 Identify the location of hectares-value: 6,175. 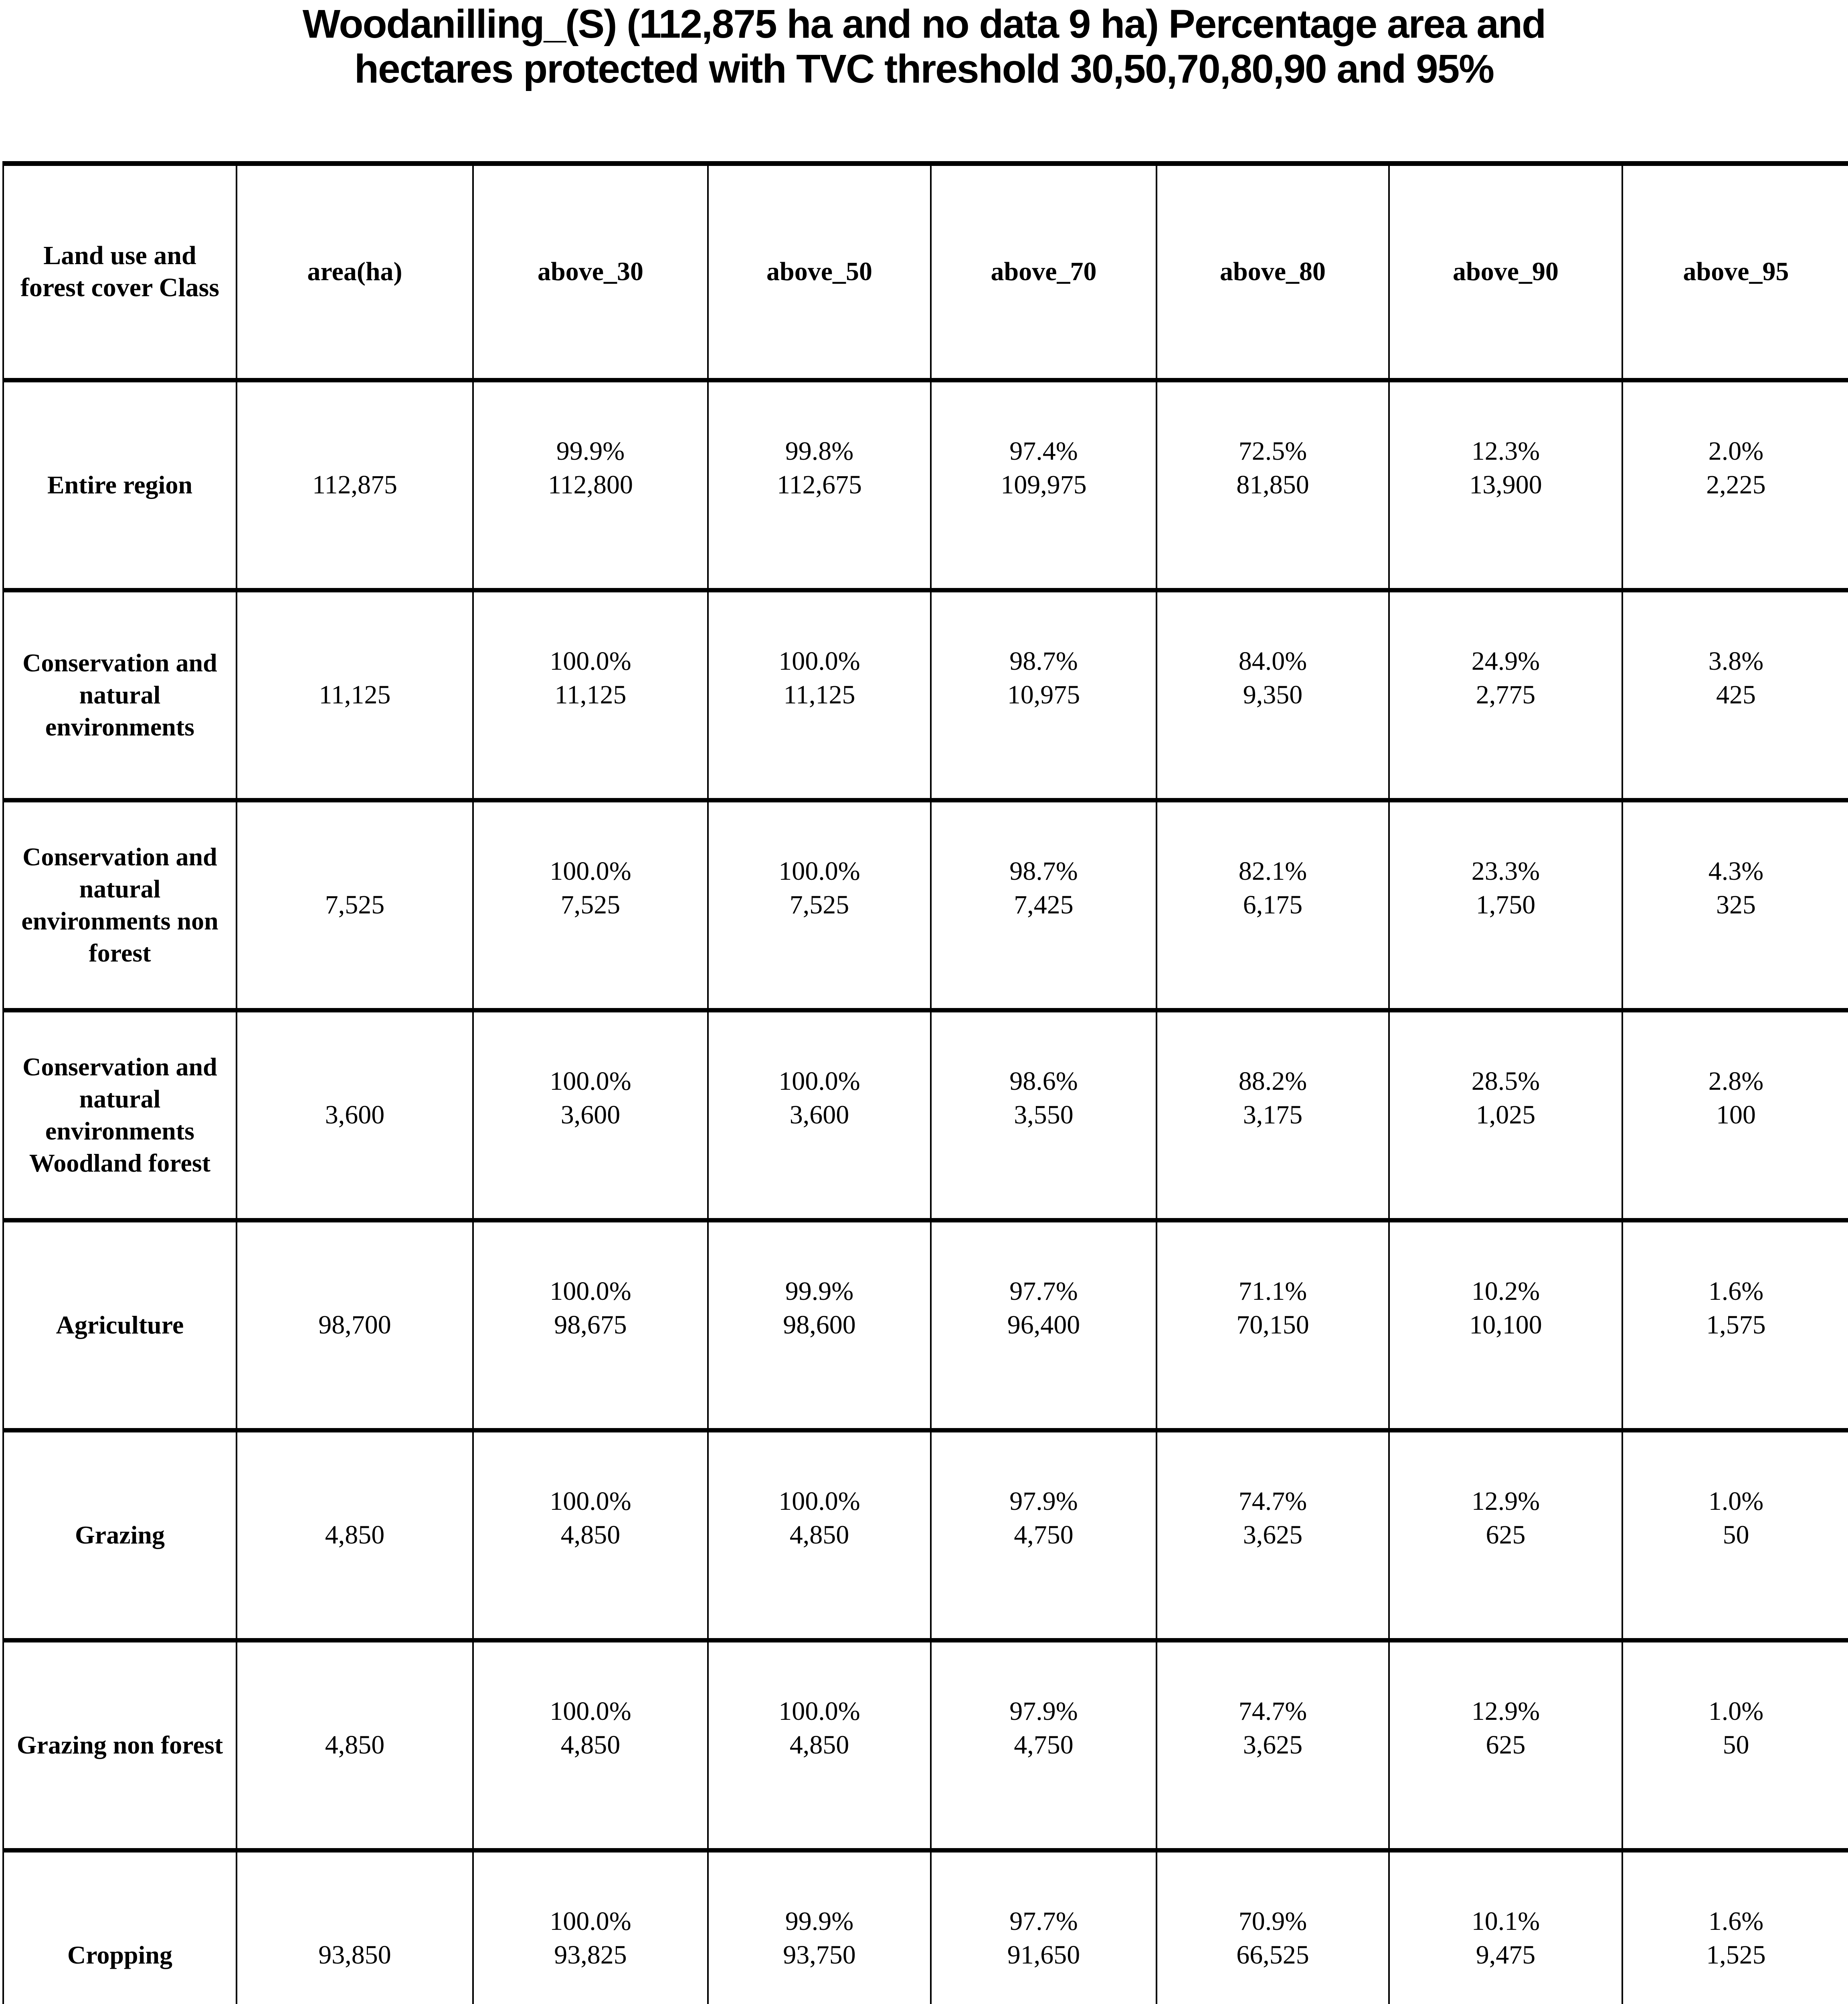
(1273, 904).